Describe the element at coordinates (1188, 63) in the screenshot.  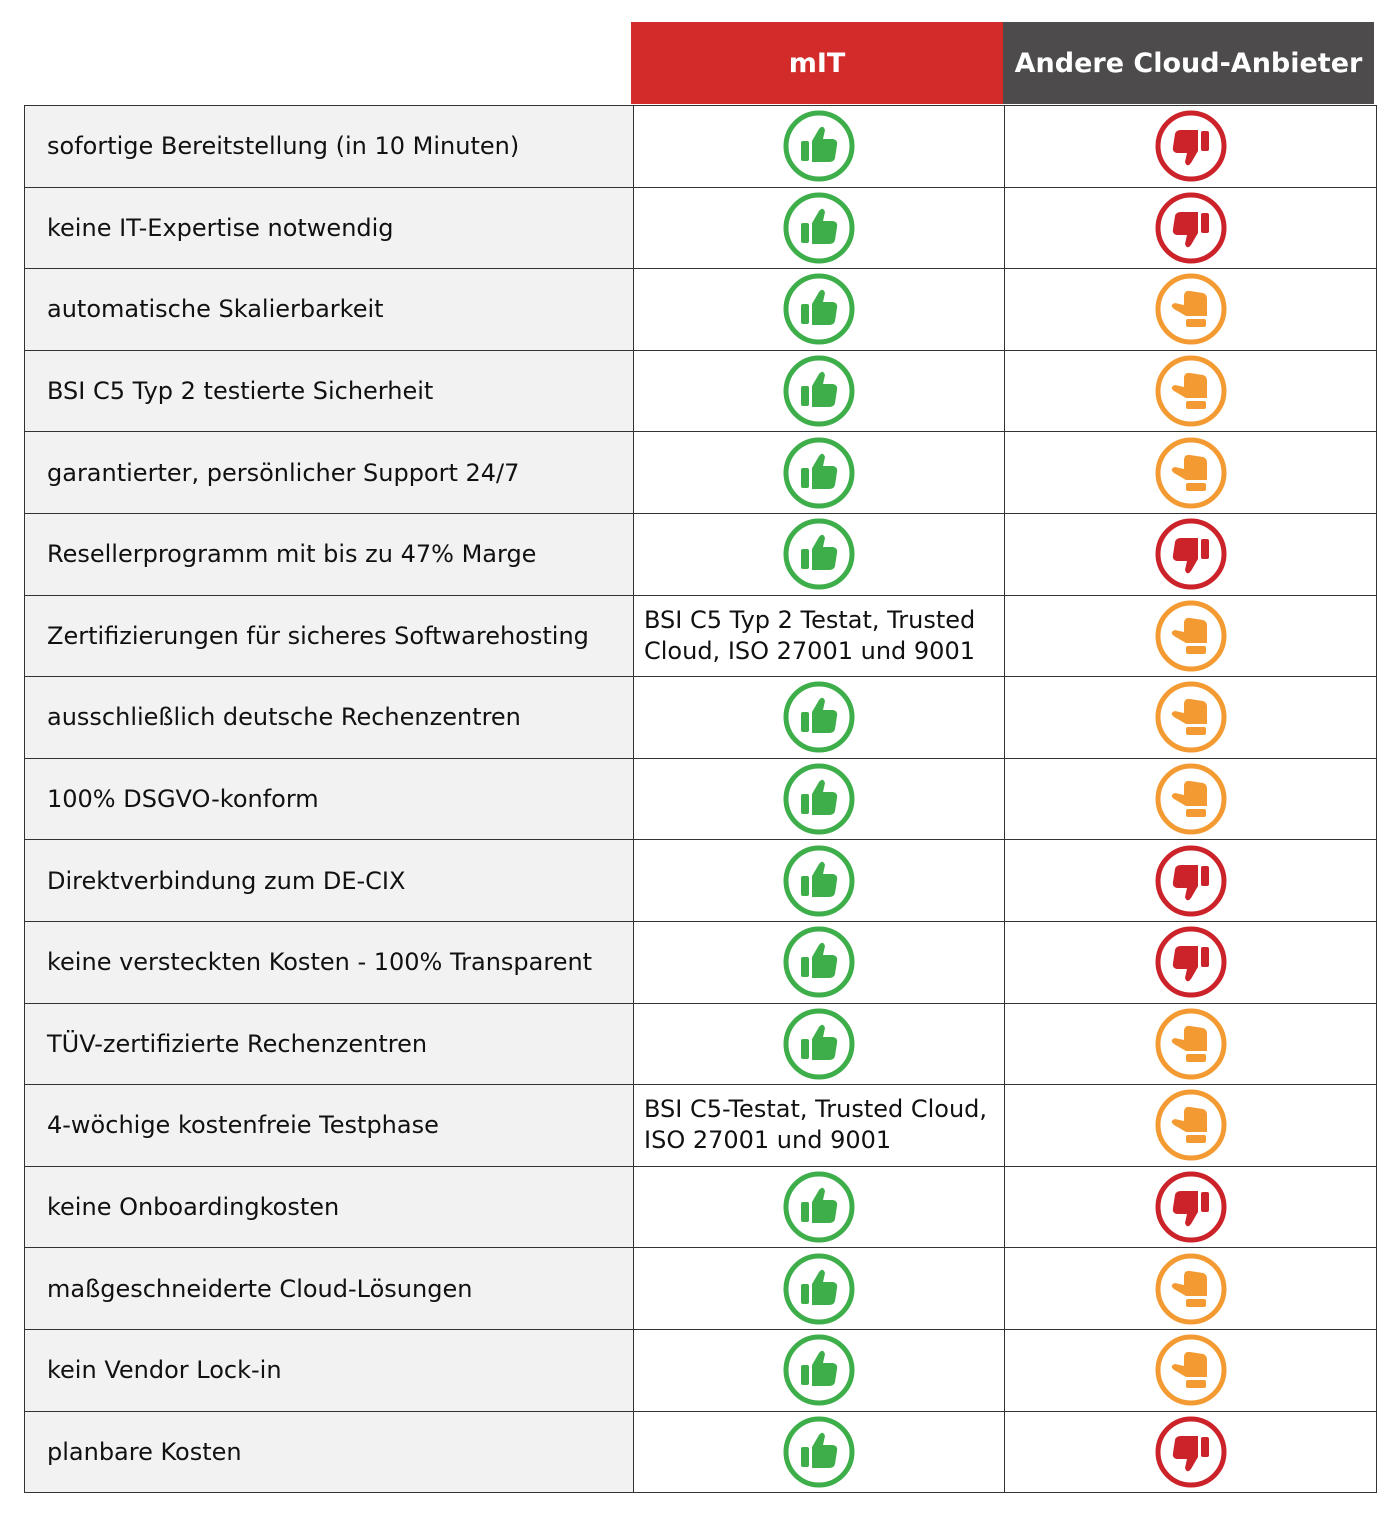
I see `header-cell: Andere Cloud-Anbieter` at that location.